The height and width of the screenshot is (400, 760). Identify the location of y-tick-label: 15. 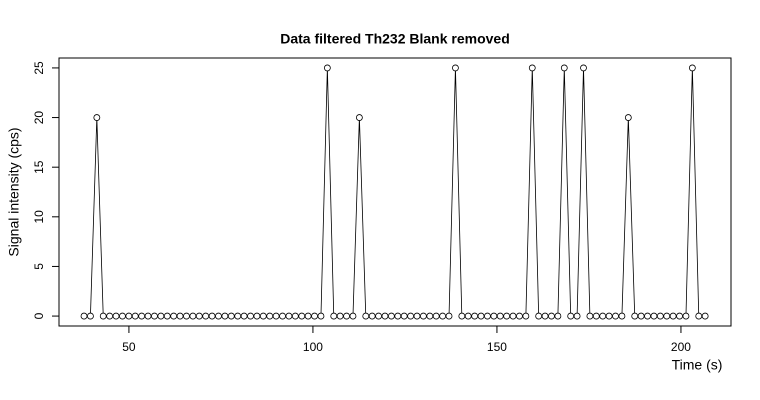
(39, 167).